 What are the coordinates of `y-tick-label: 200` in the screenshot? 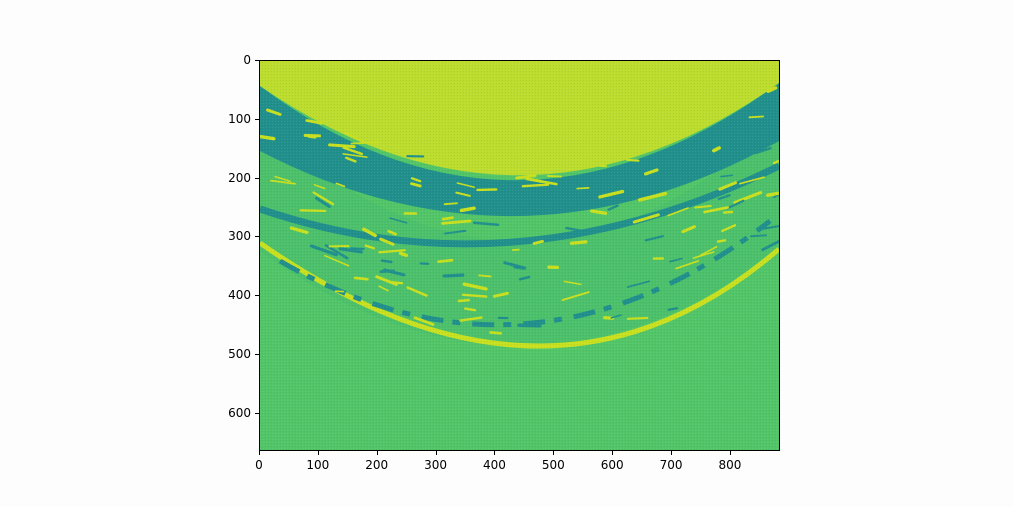 It's located at (239, 177).